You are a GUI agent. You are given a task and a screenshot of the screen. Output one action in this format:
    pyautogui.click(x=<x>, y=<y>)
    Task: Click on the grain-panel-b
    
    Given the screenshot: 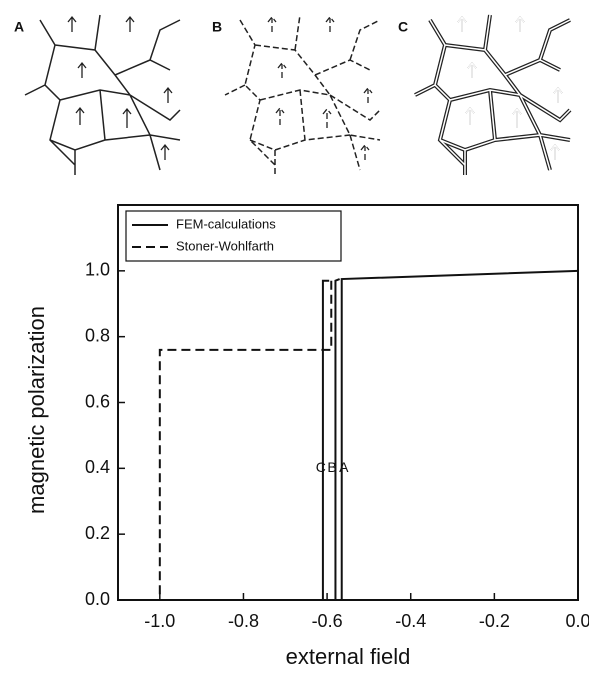 What is the action you would take?
    pyautogui.click(x=302, y=95)
    